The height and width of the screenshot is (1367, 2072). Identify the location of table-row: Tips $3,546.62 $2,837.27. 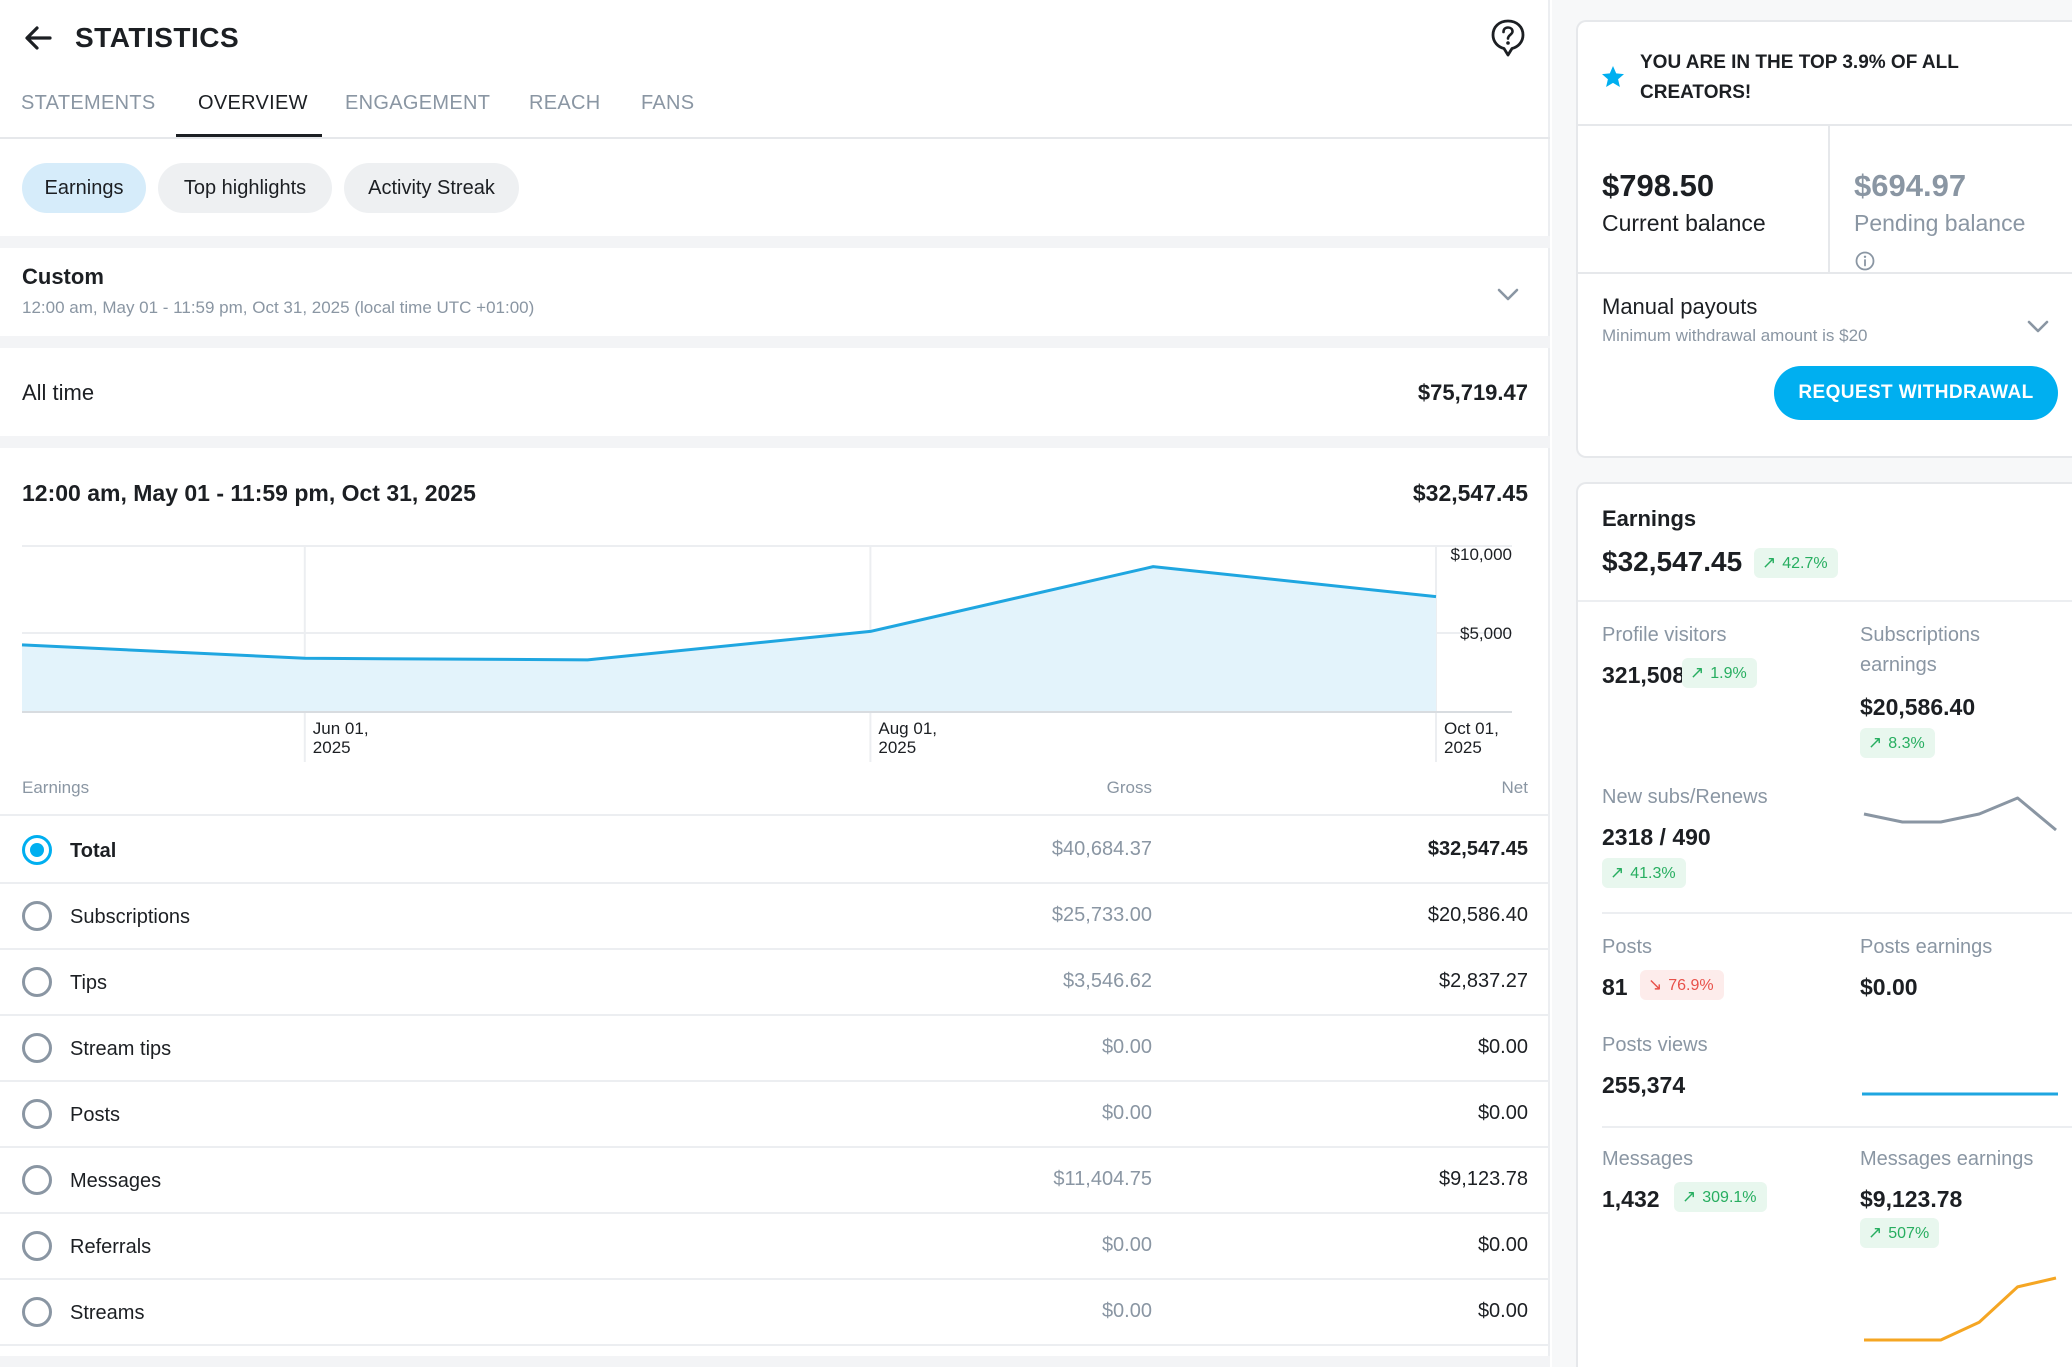
(775, 983).